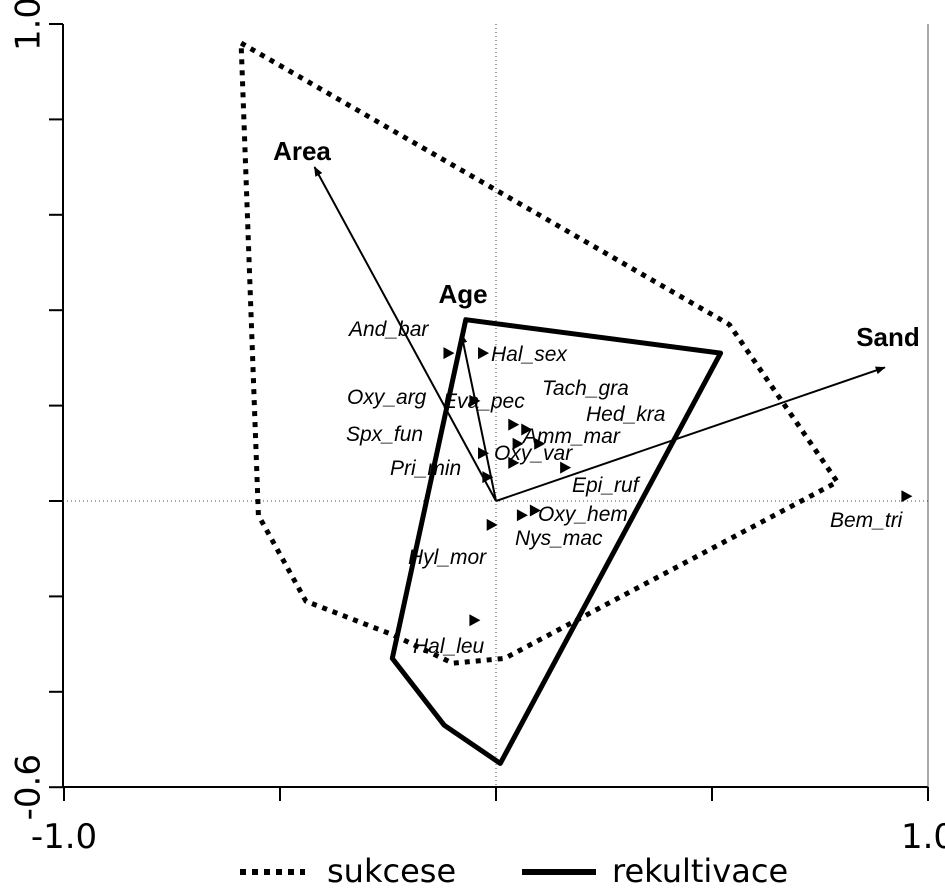  Describe the element at coordinates (384, 434) in the screenshot. I see `species-label: Spx_fun` at that location.